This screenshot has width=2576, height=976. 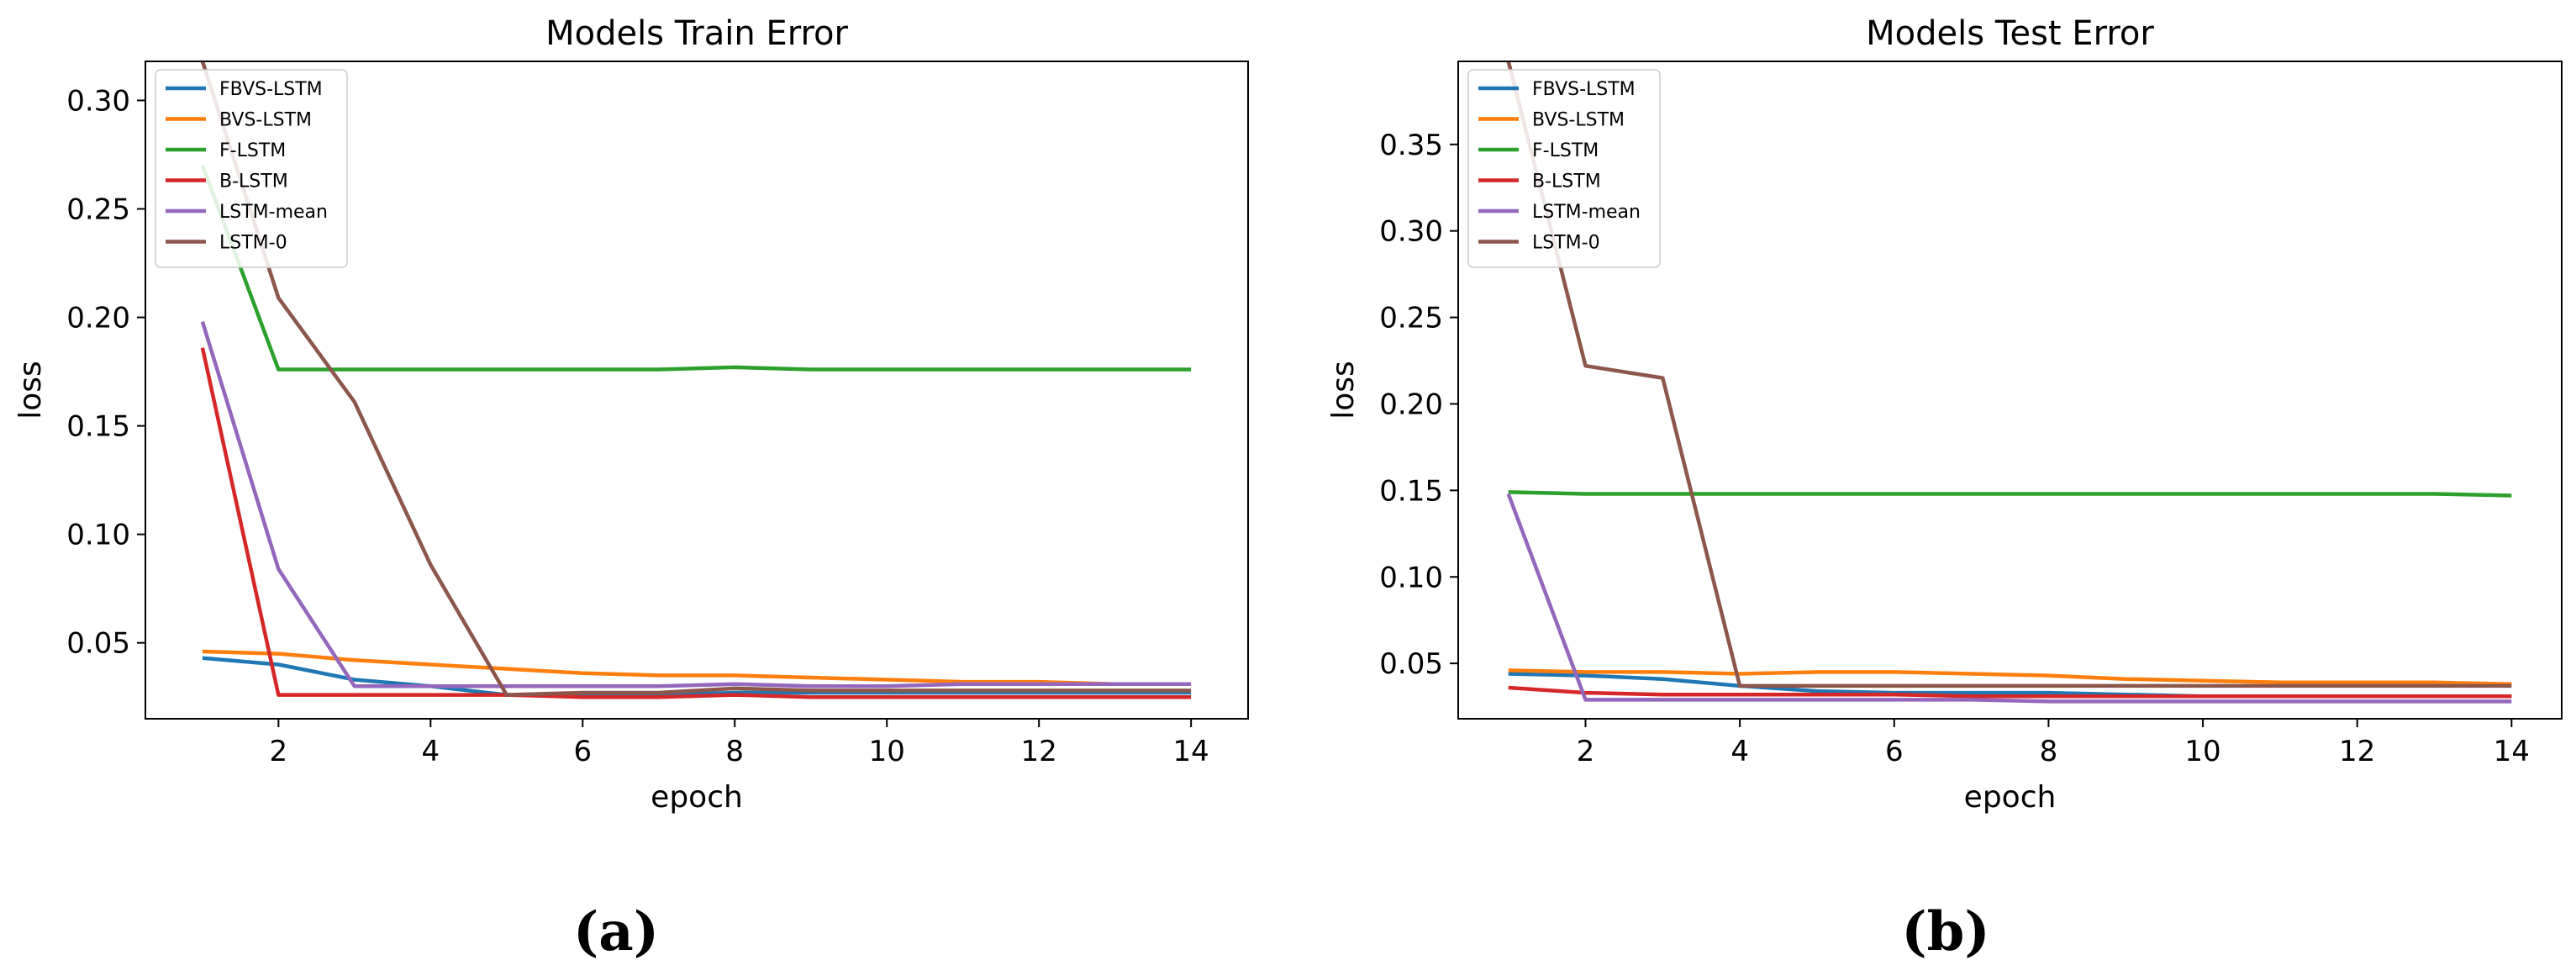 I want to click on series-line-fbvs-lstm, so click(x=697, y=676).